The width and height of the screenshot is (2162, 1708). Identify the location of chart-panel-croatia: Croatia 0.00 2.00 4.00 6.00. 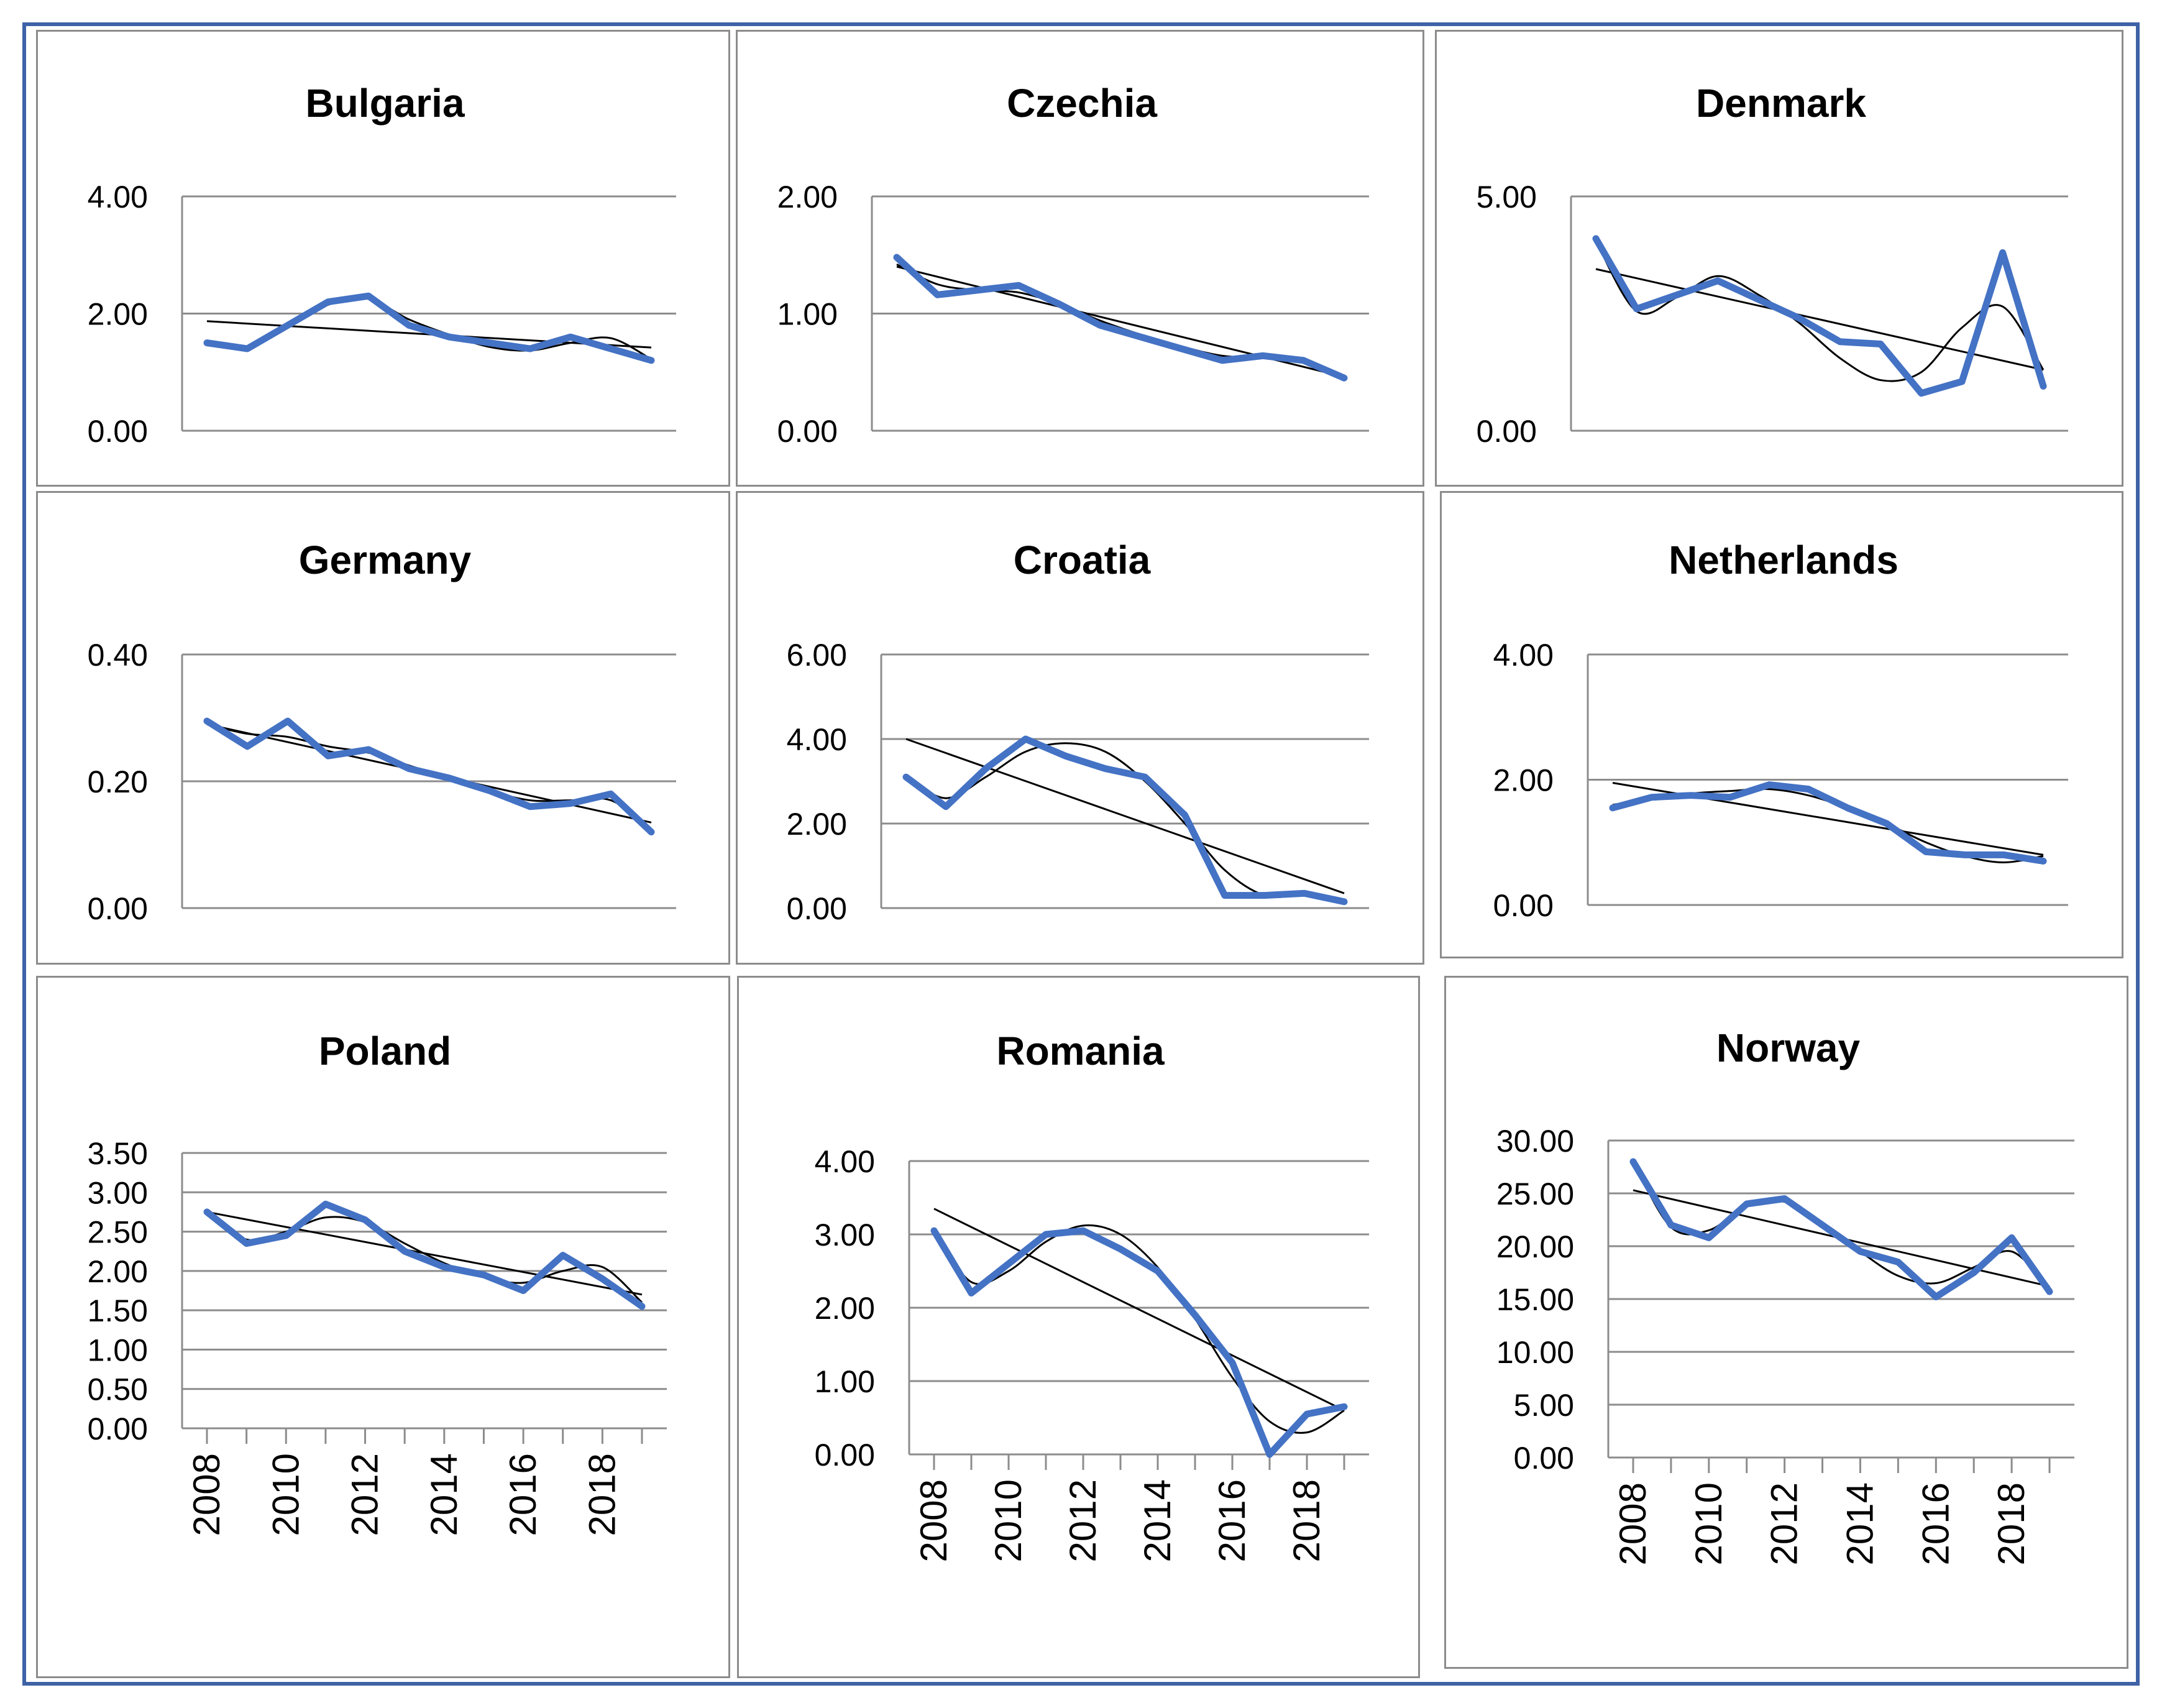
(1080, 728).